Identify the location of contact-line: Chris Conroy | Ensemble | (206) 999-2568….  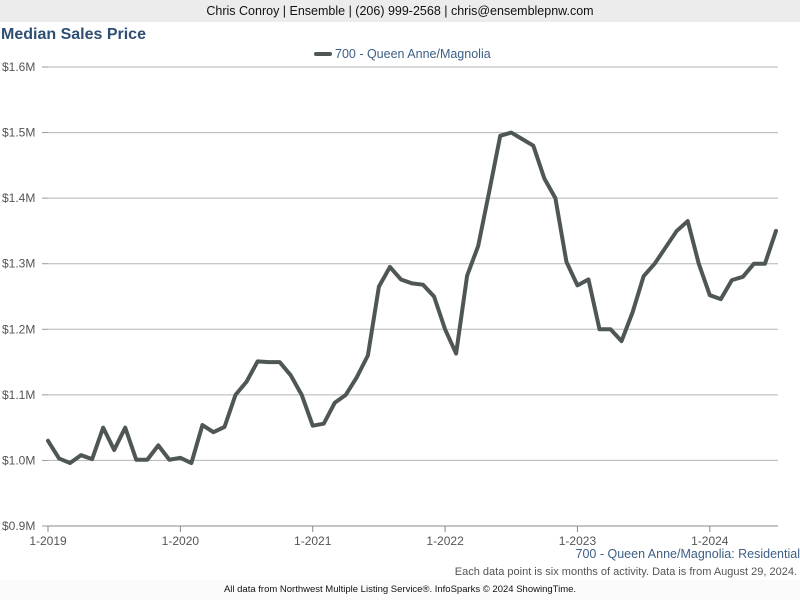
(400, 11).